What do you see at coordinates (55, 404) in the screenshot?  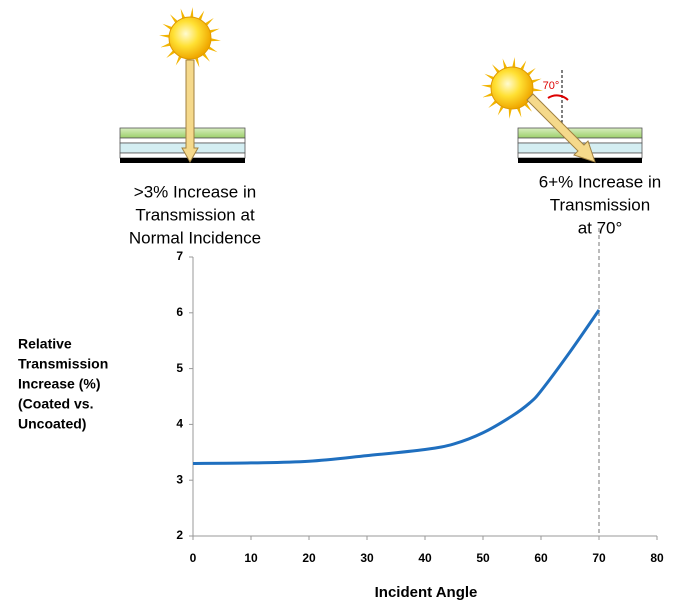 I see `y-axis-label: (Coated vs.` at bounding box center [55, 404].